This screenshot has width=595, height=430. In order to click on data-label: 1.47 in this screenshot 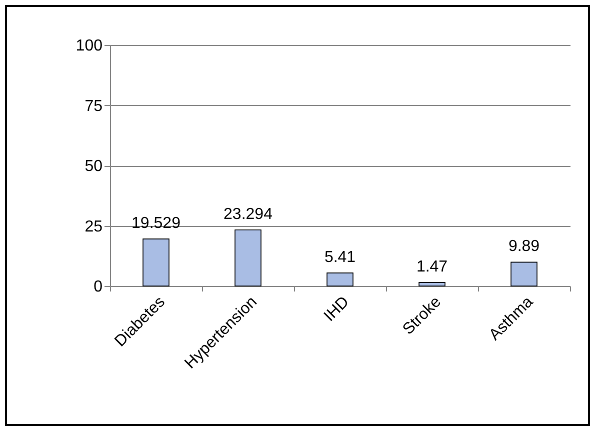, I will do `click(432, 267)`.